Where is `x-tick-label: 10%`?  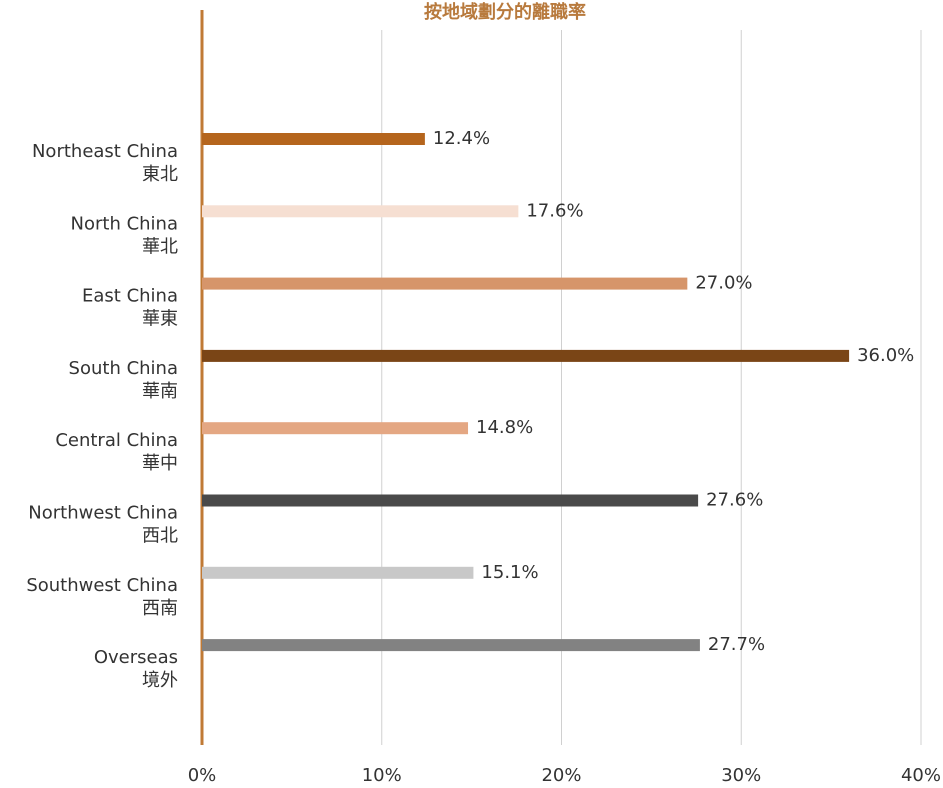
x-tick-label: 10% is located at coordinates (382, 775).